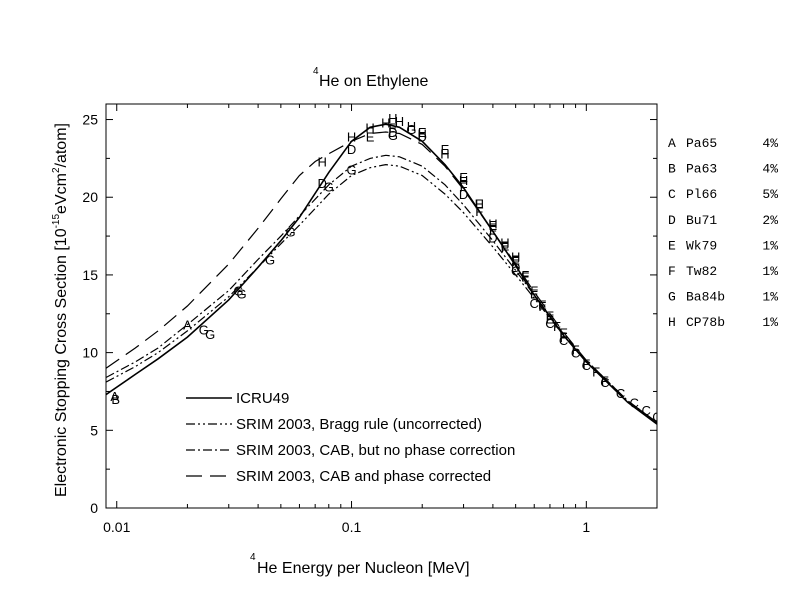 This screenshot has height=600, width=800. Describe the element at coordinates (701, 271) in the screenshot. I see `ref-key-reference: Tw82` at that location.